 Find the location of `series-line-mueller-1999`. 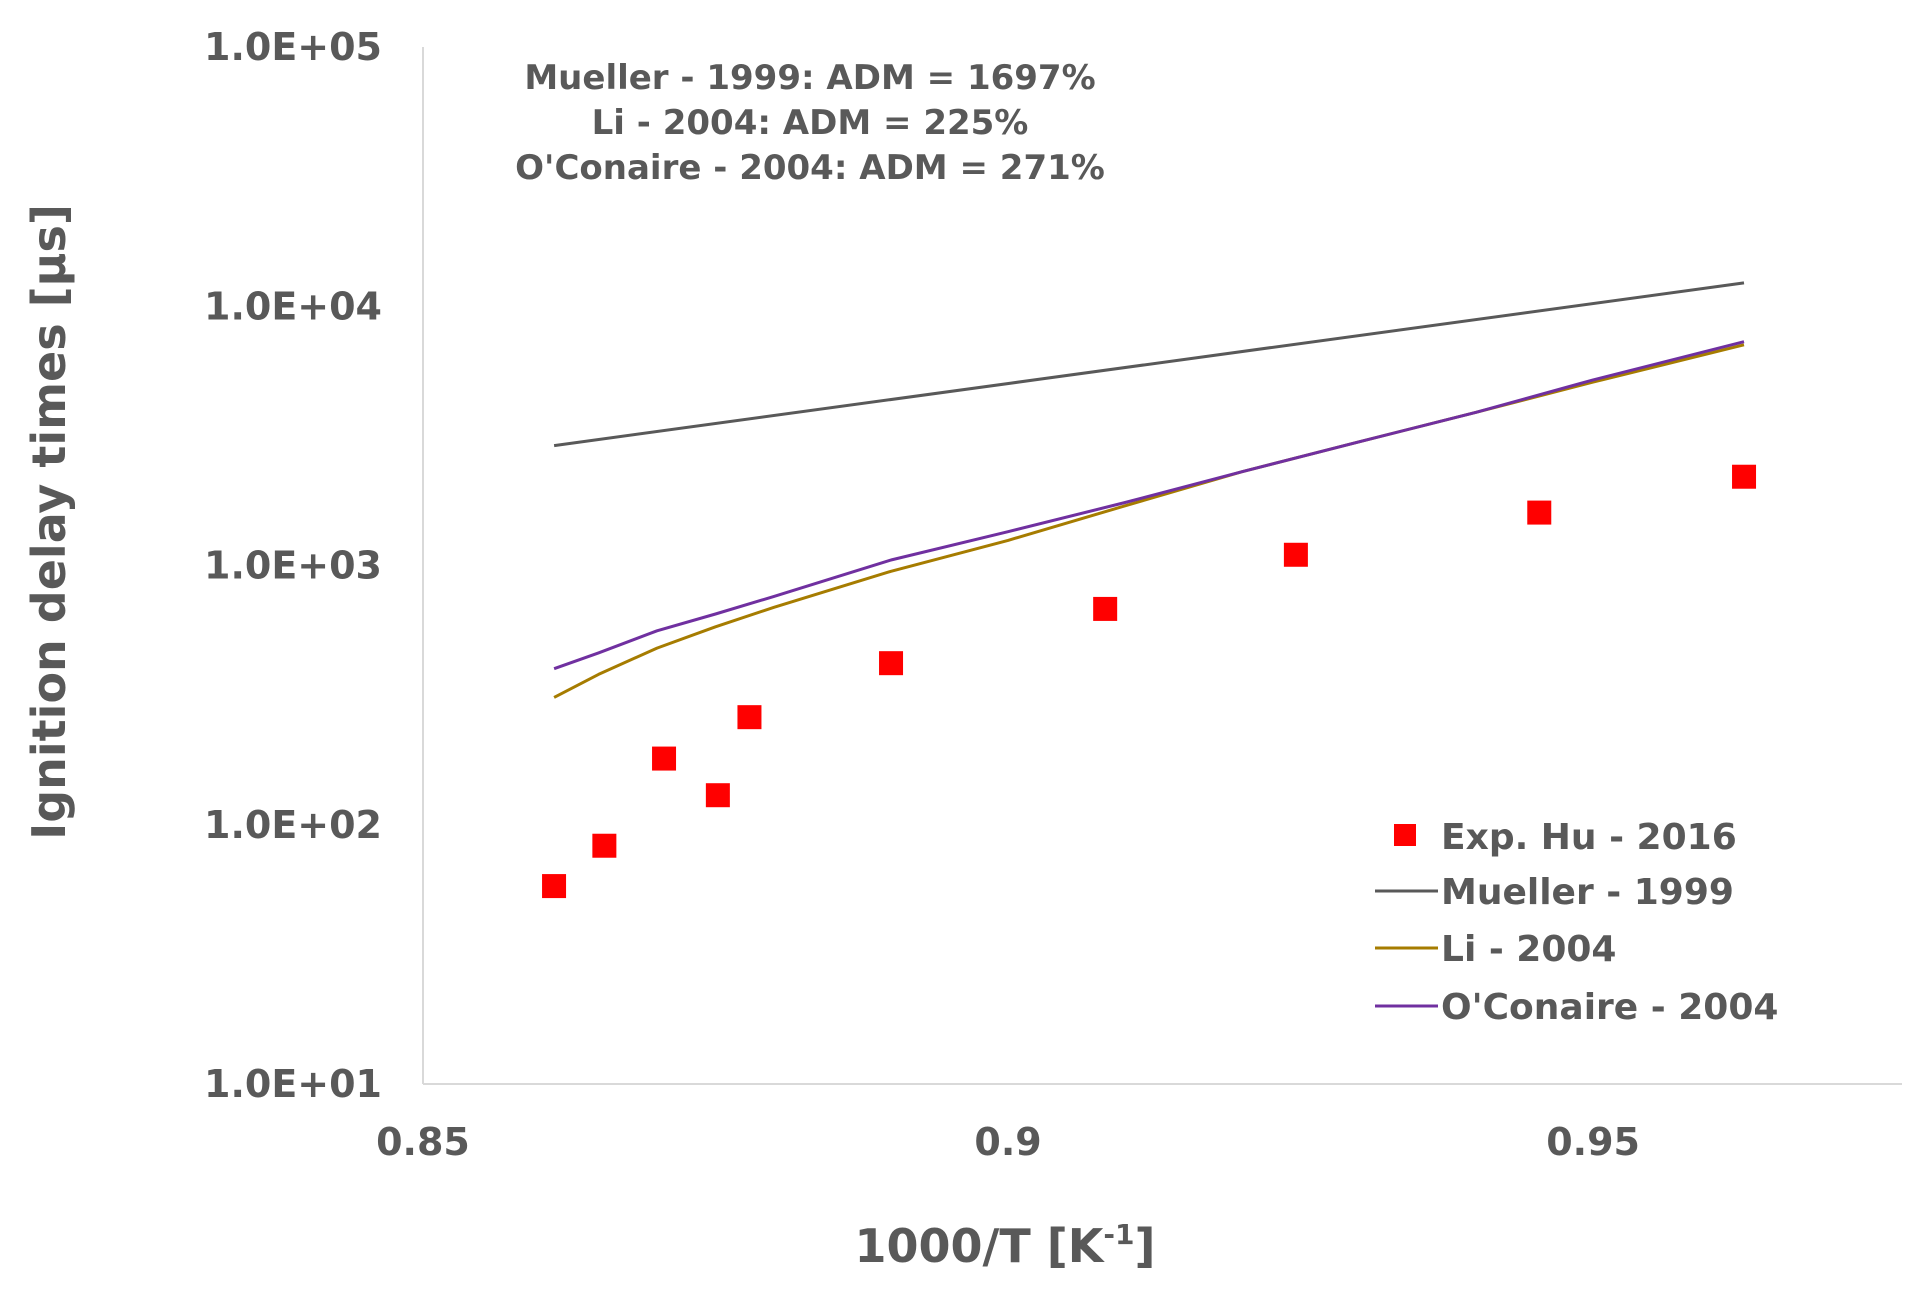

series-line-mueller-1999 is located at coordinates (1149, 364).